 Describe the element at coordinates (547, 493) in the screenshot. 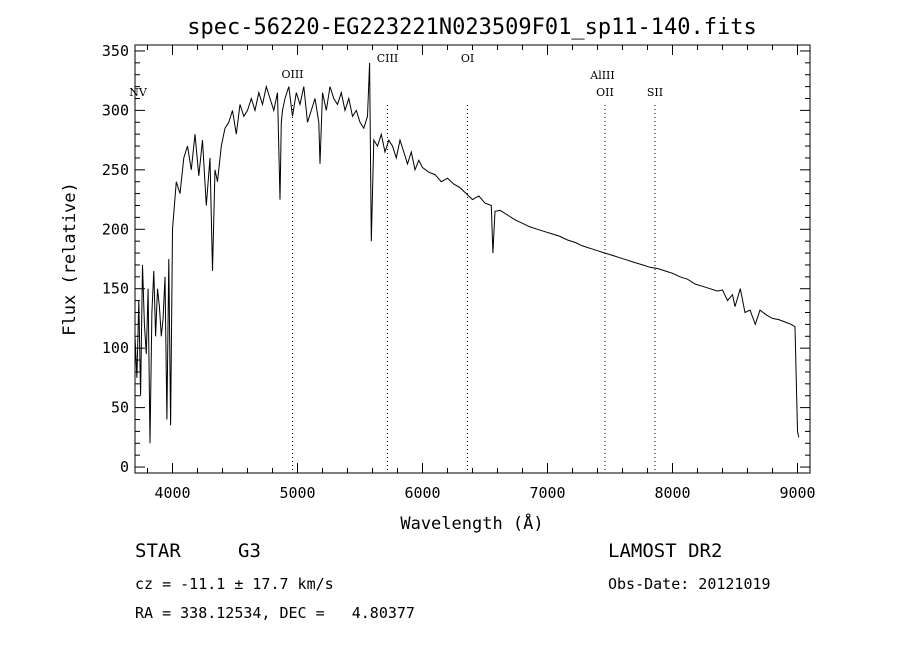

I see `x-tick-label: 7000` at that location.